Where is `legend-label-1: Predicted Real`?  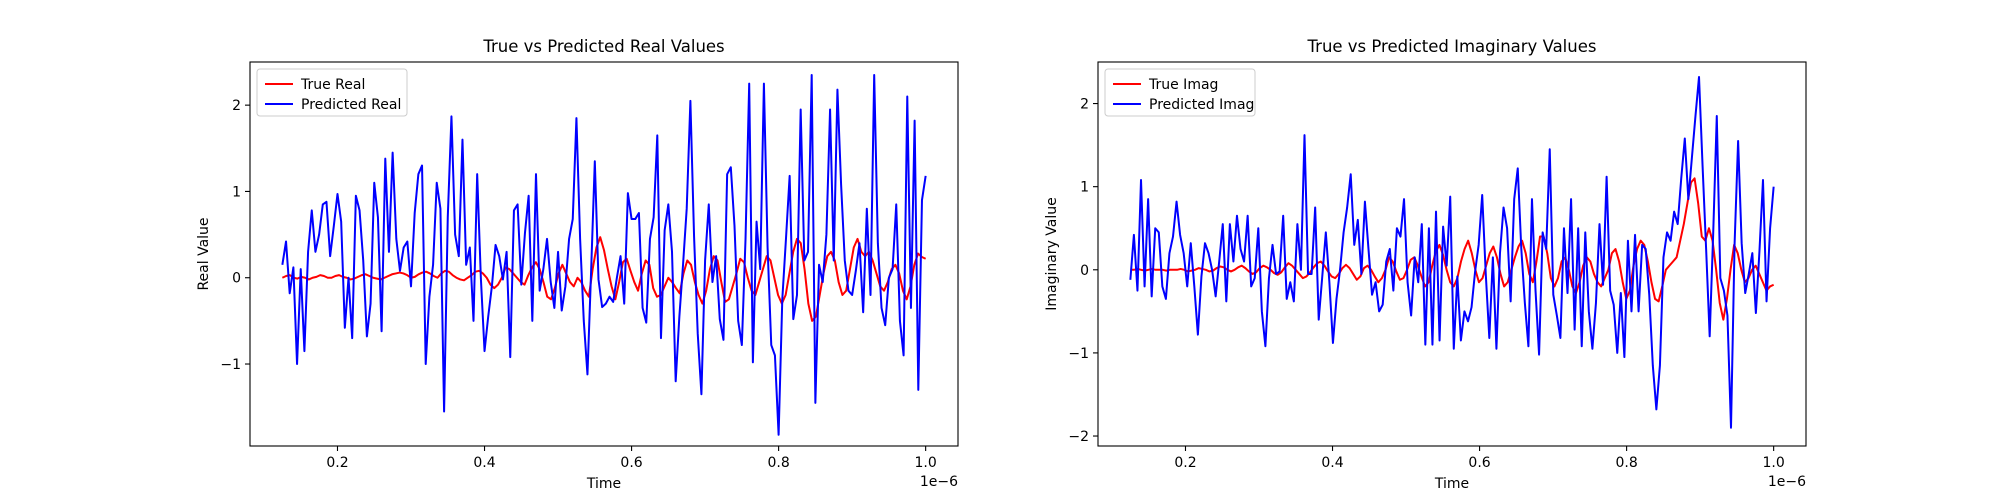 legend-label-1: Predicted Real is located at coordinates (351, 105).